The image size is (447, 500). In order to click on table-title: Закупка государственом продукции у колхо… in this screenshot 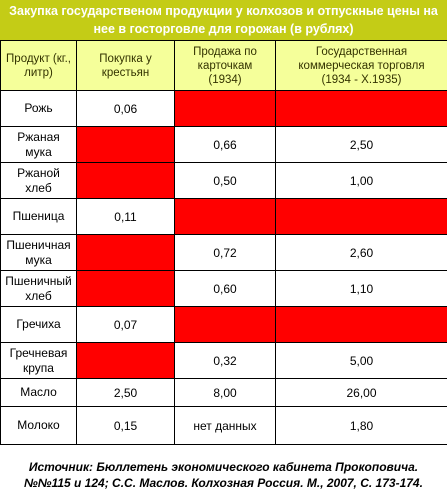, I will do `click(223, 20)`.